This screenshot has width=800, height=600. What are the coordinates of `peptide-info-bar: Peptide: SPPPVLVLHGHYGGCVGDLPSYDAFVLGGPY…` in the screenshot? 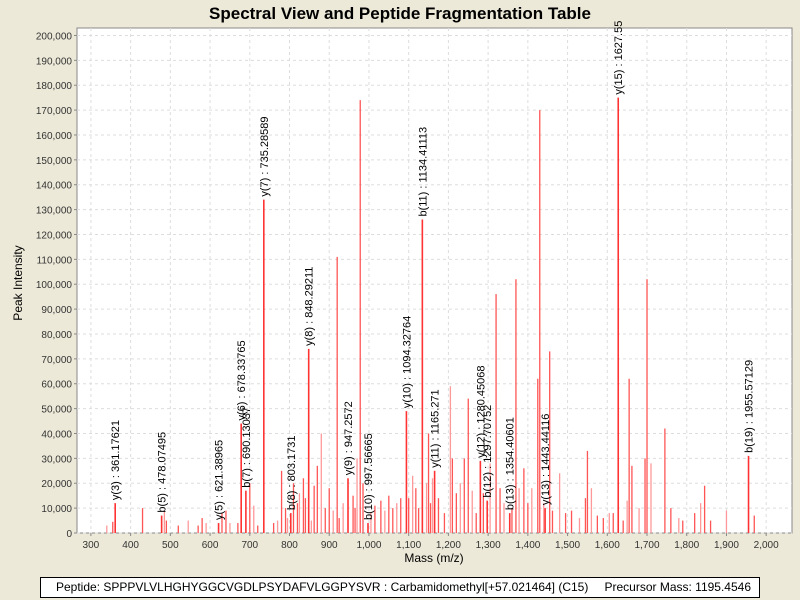 It's located at (400, 587).